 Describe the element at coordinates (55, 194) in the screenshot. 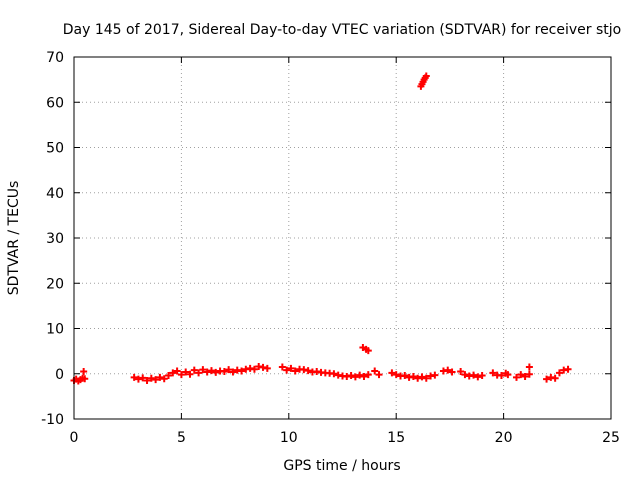

I see `y-tick-label: 40` at that location.